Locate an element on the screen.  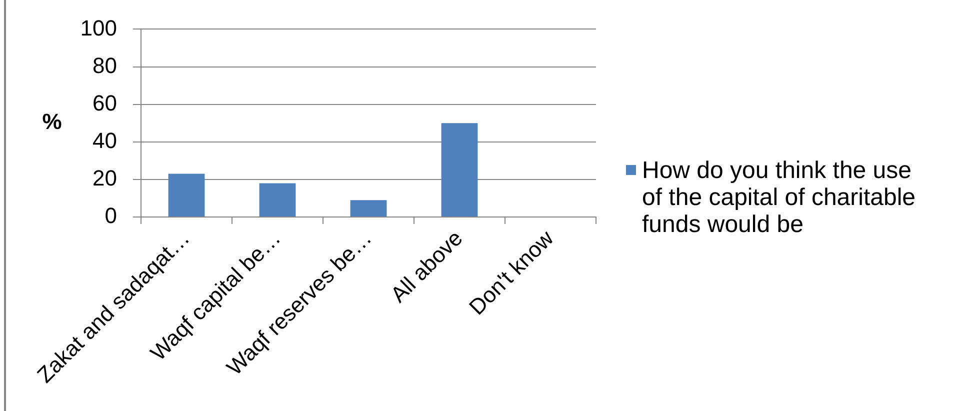
y-tick-label: 40 is located at coordinates (104, 140).